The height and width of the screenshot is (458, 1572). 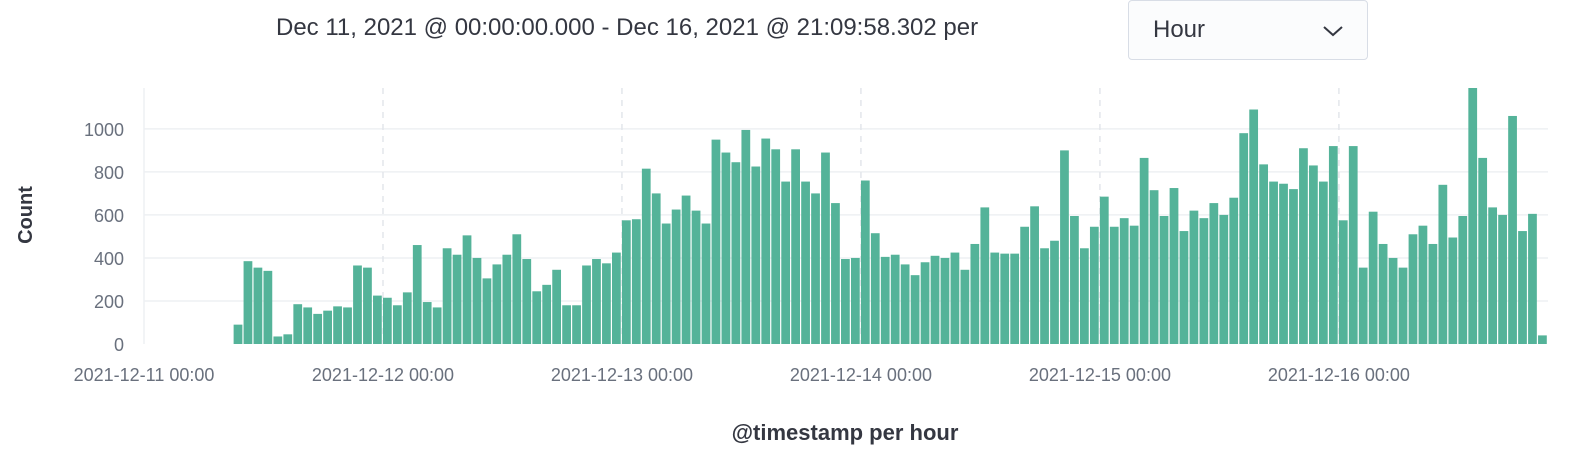 I want to click on interval-select: Hour, so click(x=1248, y=30).